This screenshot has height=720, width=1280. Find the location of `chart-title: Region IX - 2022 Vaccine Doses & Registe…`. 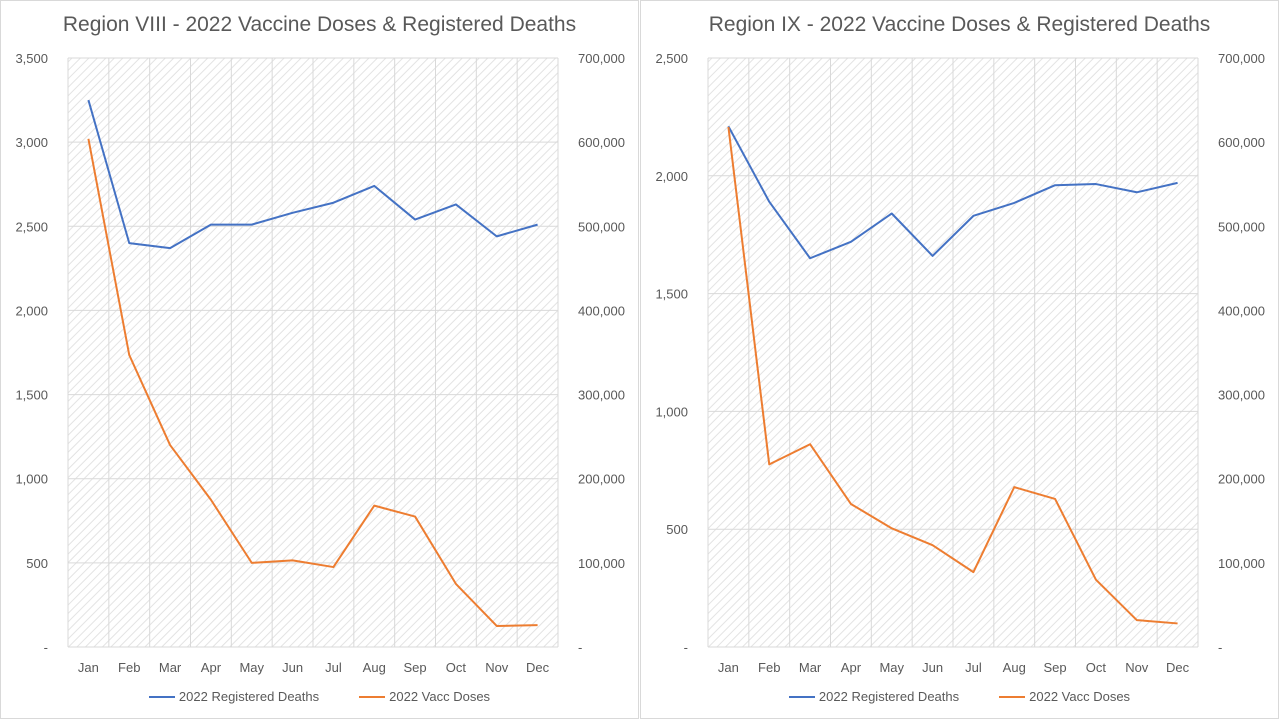

chart-title: Region IX - 2022 Vaccine Doses & Registe… is located at coordinates (959, 24).